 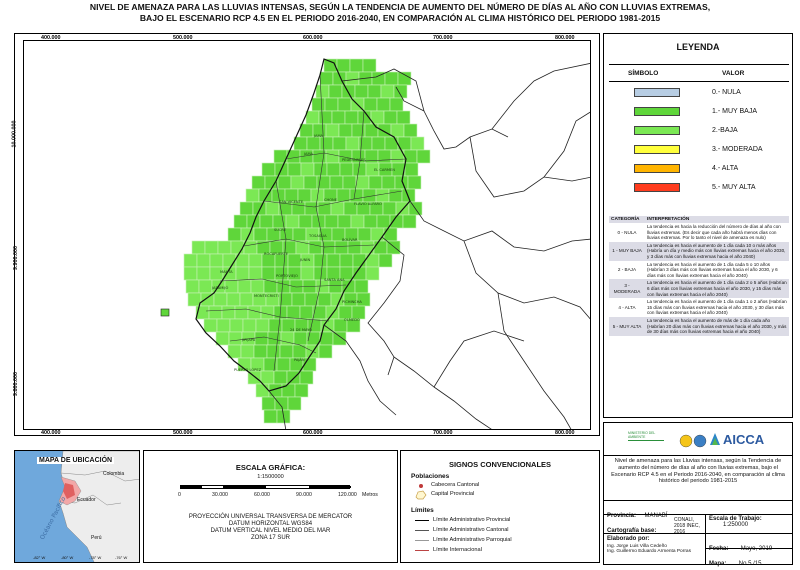 What do you see at coordinates (627, 307) in the screenshot?
I see `interp-category: 4 - ALTA` at bounding box center [627, 307].